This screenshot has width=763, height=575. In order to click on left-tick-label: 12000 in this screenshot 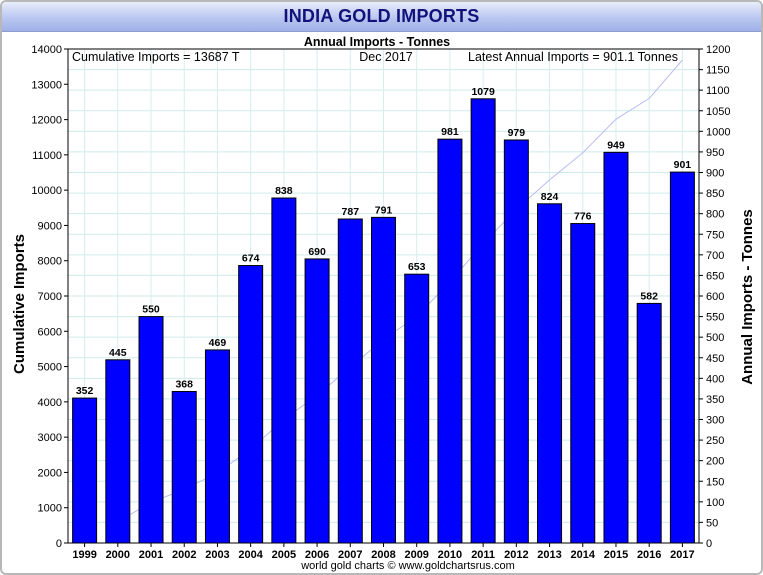, I will do `click(46, 121)`.